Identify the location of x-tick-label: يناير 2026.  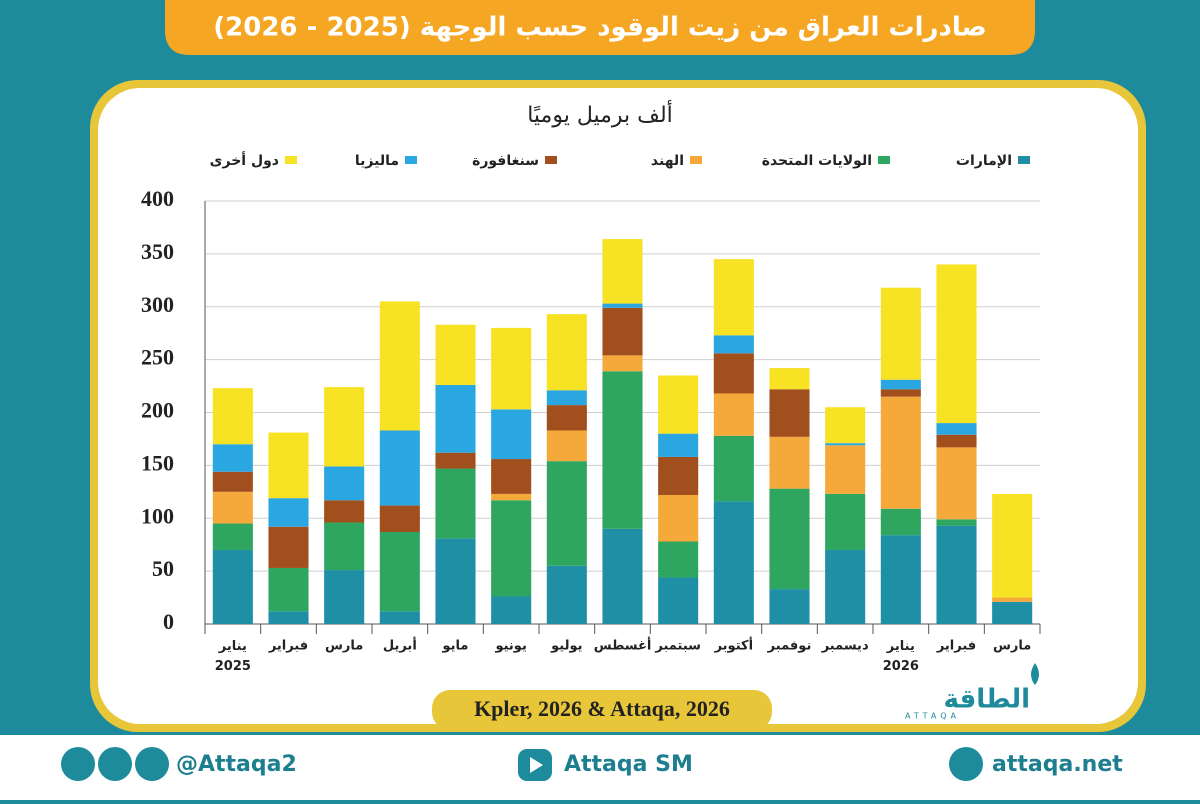
(901, 656).